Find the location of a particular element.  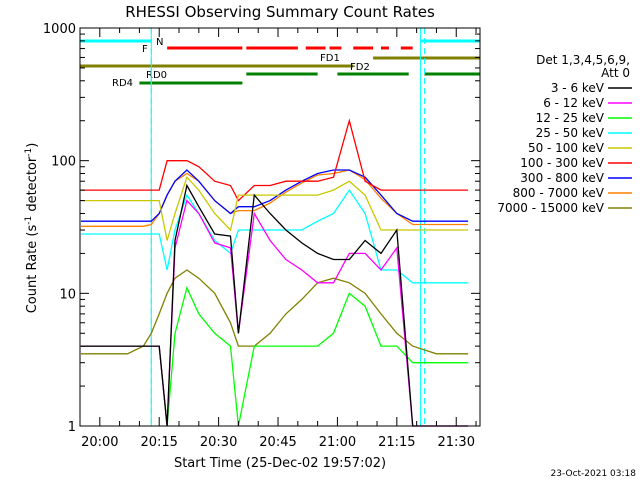

y-axis-label-main: Count Rate (s is located at coordinates (32, 269).